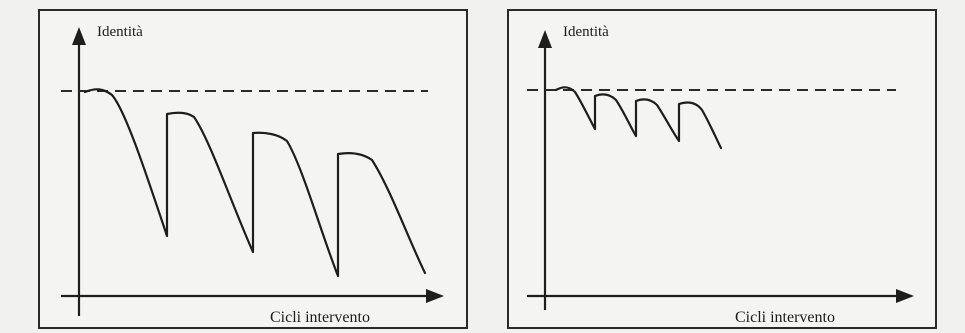 This screenshot has height=333, width=965. I want to click on panel-right-y-axis-label: Identità, so click(586, 32).